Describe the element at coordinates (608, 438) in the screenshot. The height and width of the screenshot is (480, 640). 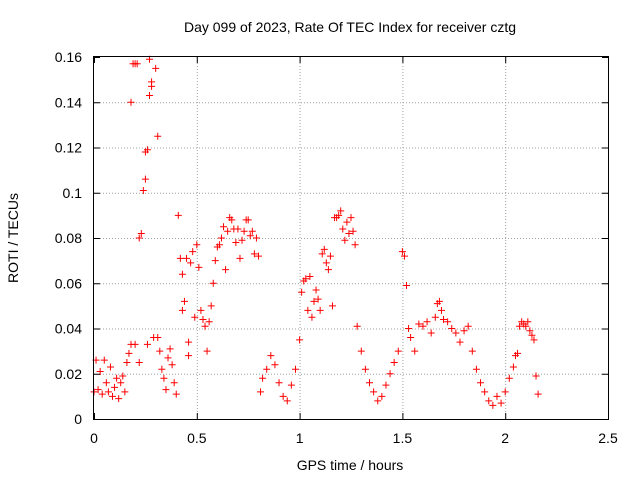
I see `x-tick-label: 2.5` at that location.